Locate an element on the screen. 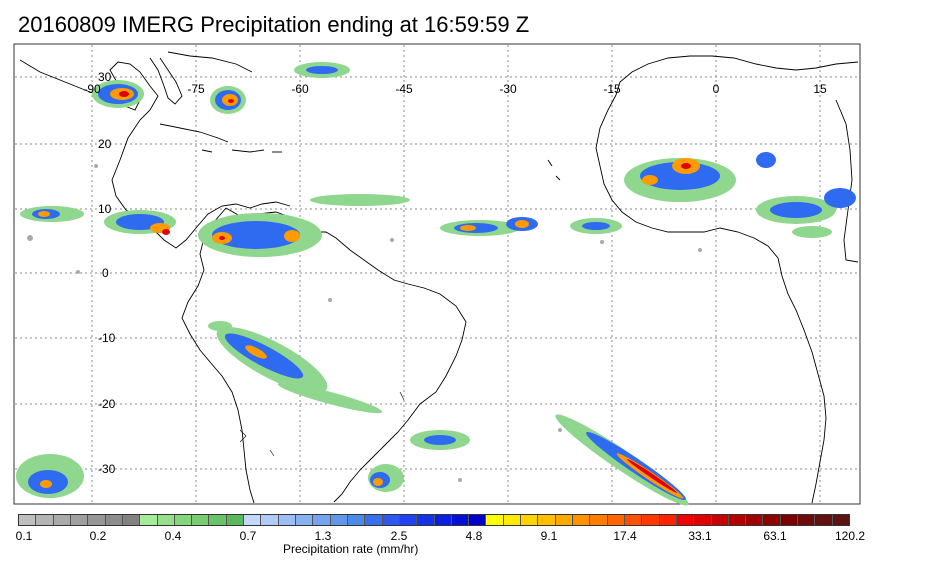 The width and height of the screenshot is (944, 571). precip-cluster-south-atlantic is located at coordinates (419, 461).